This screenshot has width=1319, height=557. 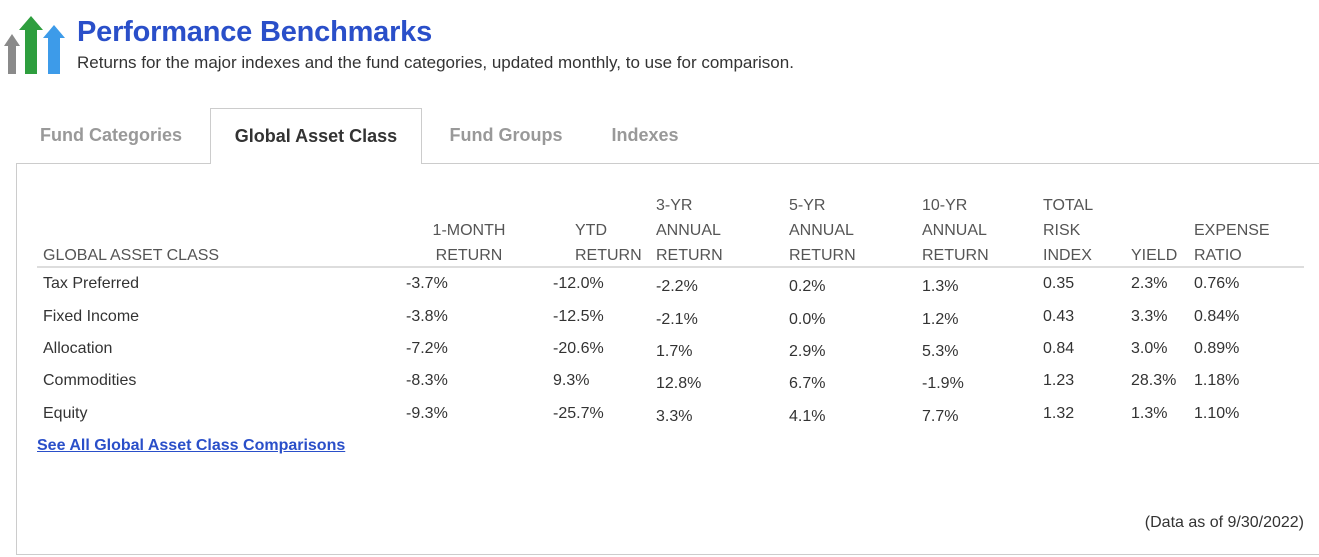 I want to click on table-cell-one-month-return: -3.7%, so click(x=427, y=283).